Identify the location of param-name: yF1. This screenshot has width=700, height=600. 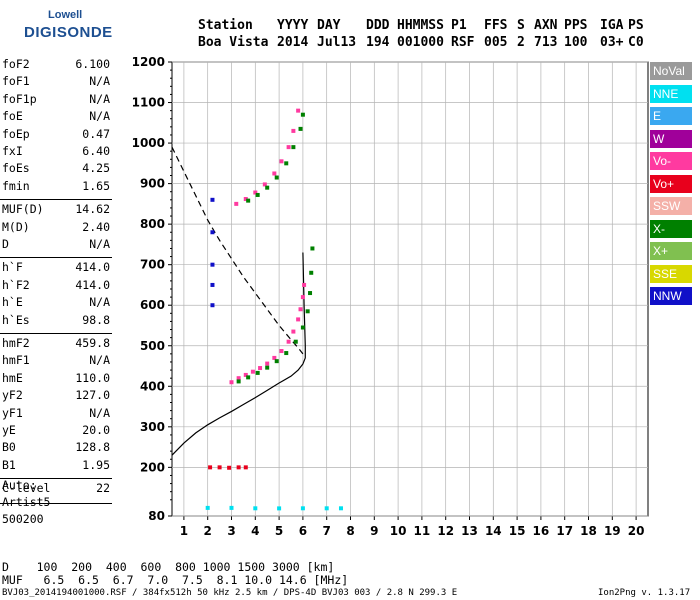
(12, 412).